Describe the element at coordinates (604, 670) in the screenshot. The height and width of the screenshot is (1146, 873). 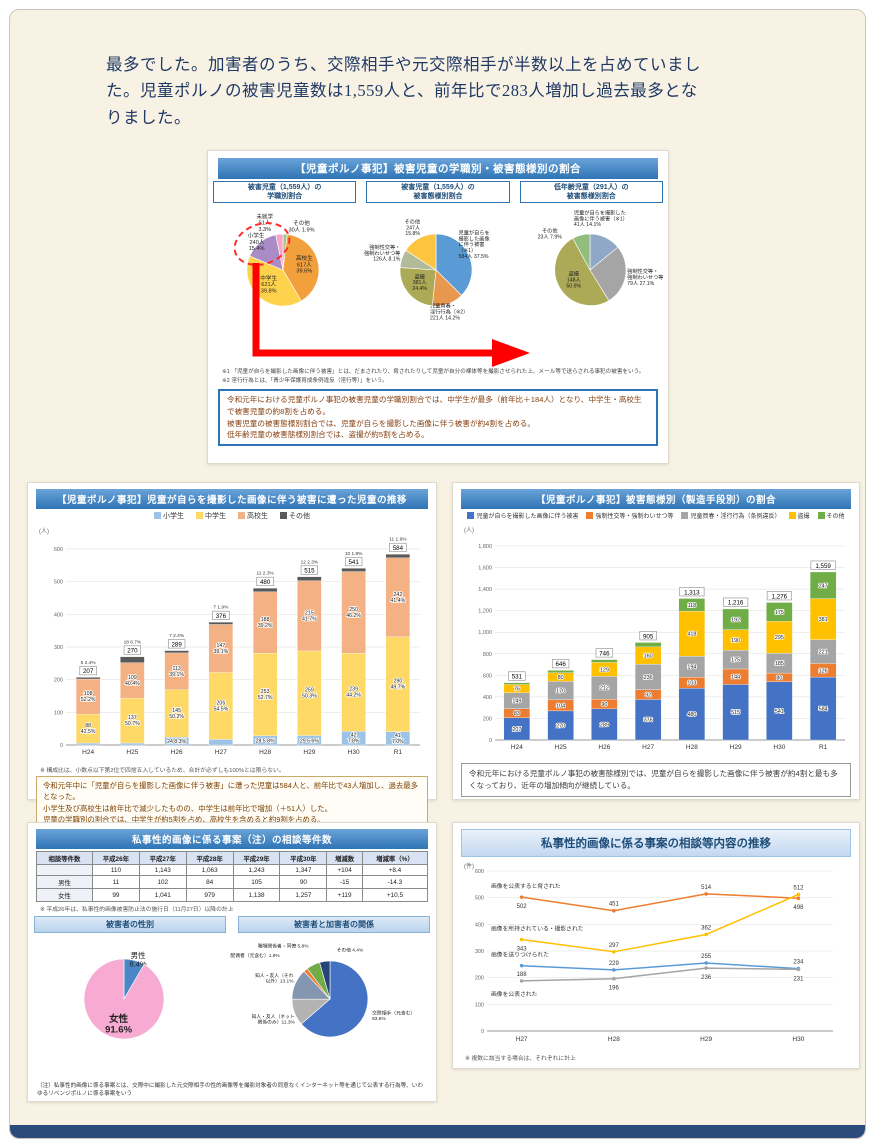
I see `segment-label: 129` at that location.